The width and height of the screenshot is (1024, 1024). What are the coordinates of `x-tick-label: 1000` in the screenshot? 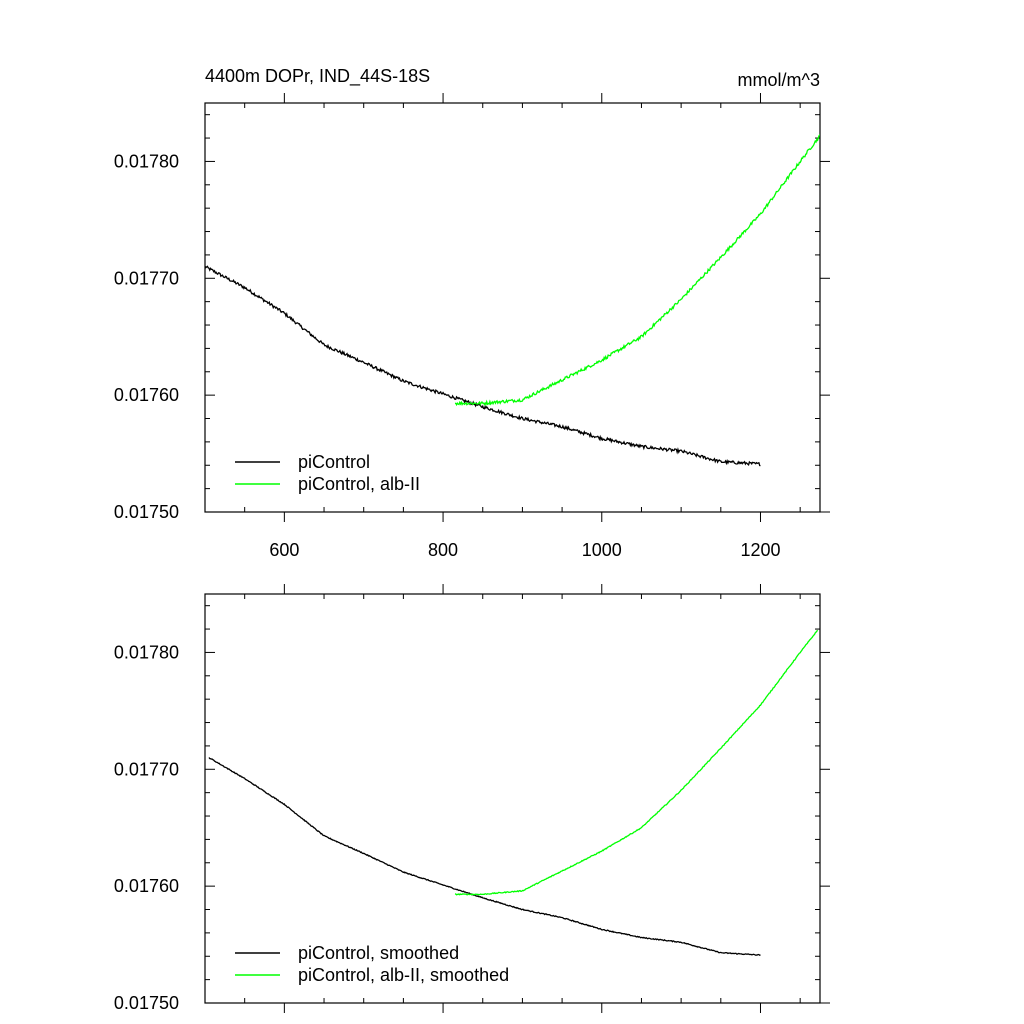 It's located at (602, 550).